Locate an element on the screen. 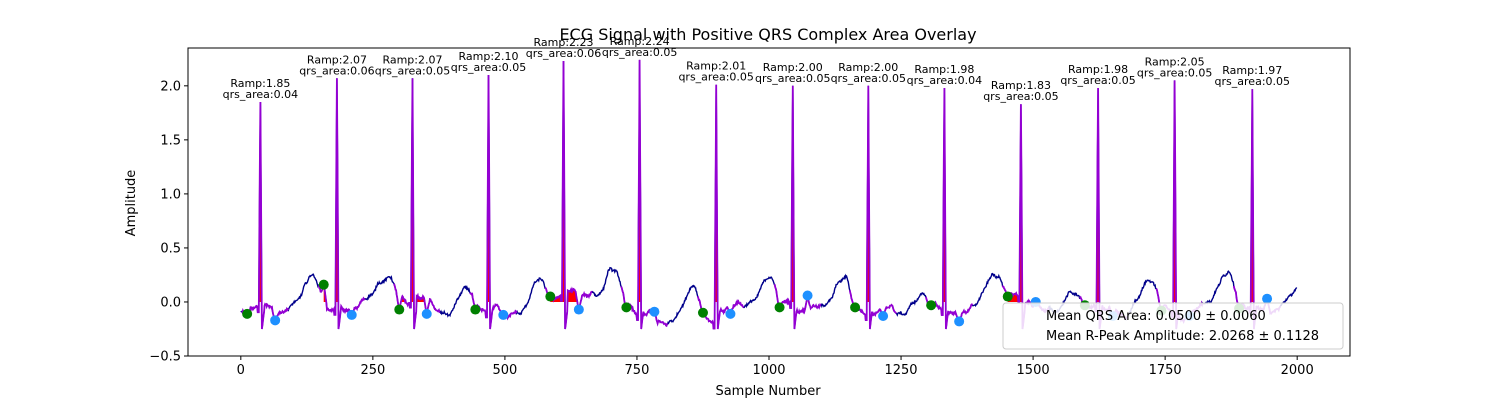  r-peak-amplitude-label: Ramp:2.24 is located at coordinates (640, 41).